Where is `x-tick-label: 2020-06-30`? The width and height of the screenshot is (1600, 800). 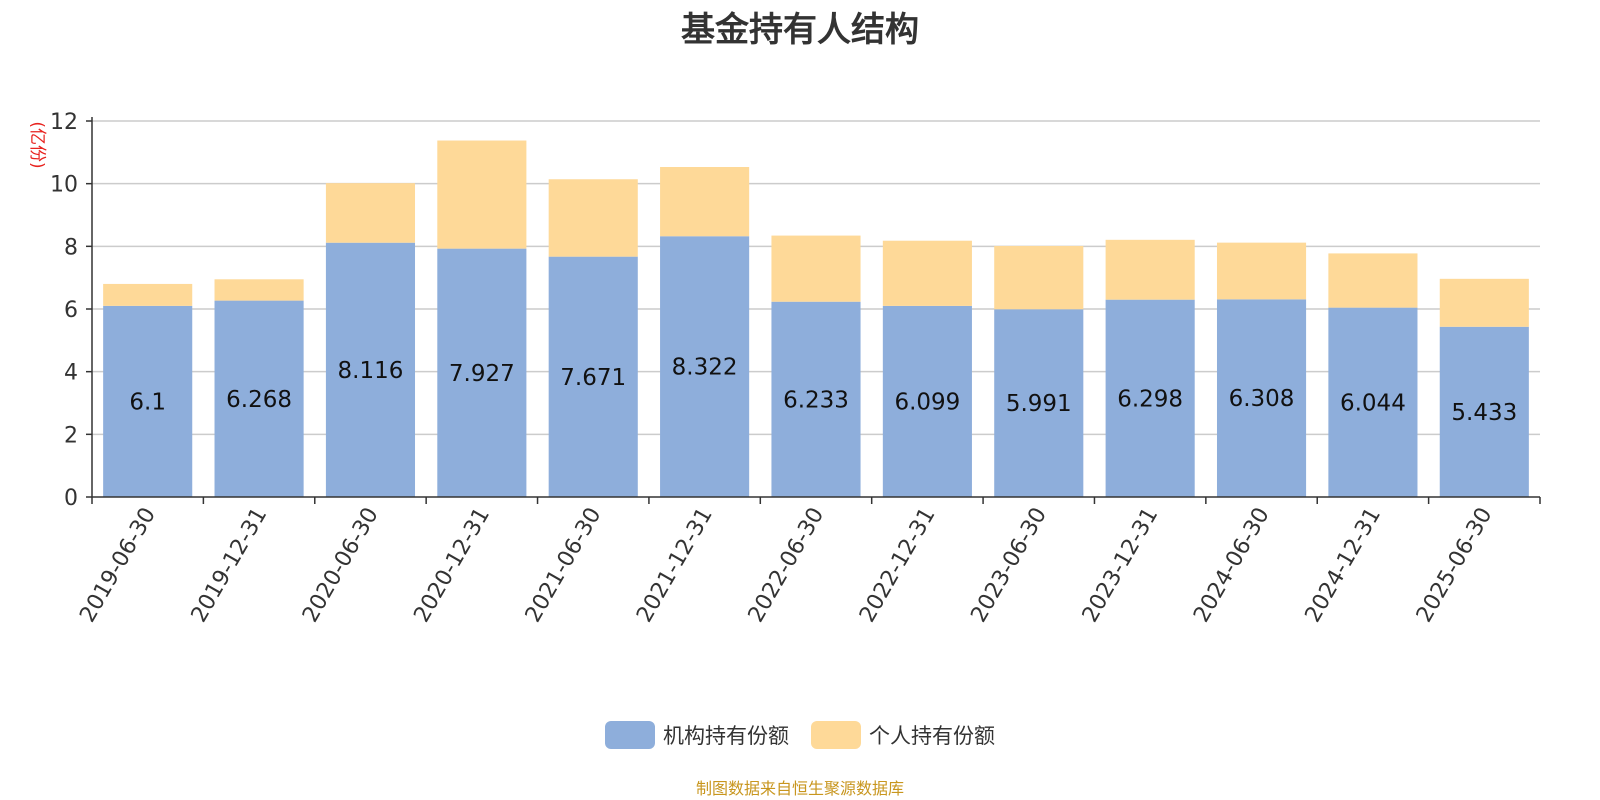 x-tick-label: 2020-06-30 is located at coordinates (341, 565).